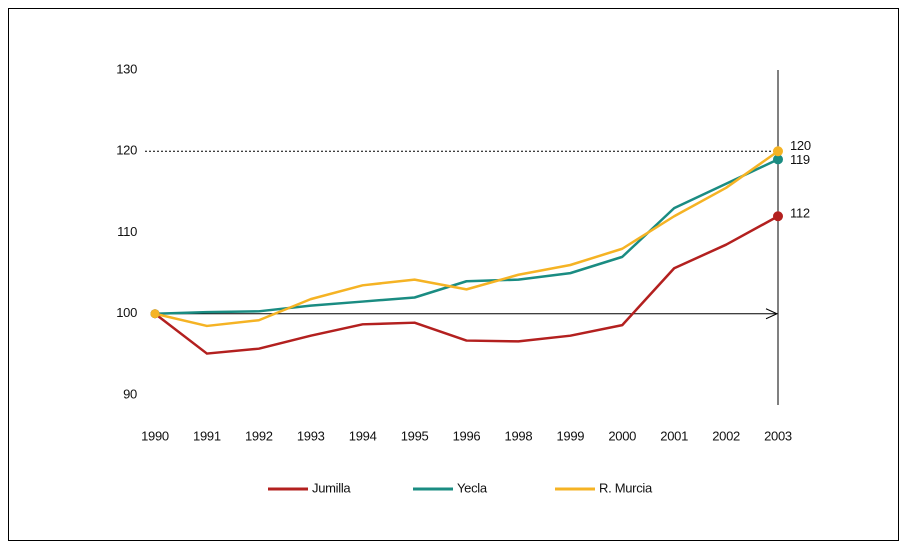  What do you see at coordinates (726, 435) in the screenshot?
I see `x-tick-label: 2002` at bounding box center [726, 435].